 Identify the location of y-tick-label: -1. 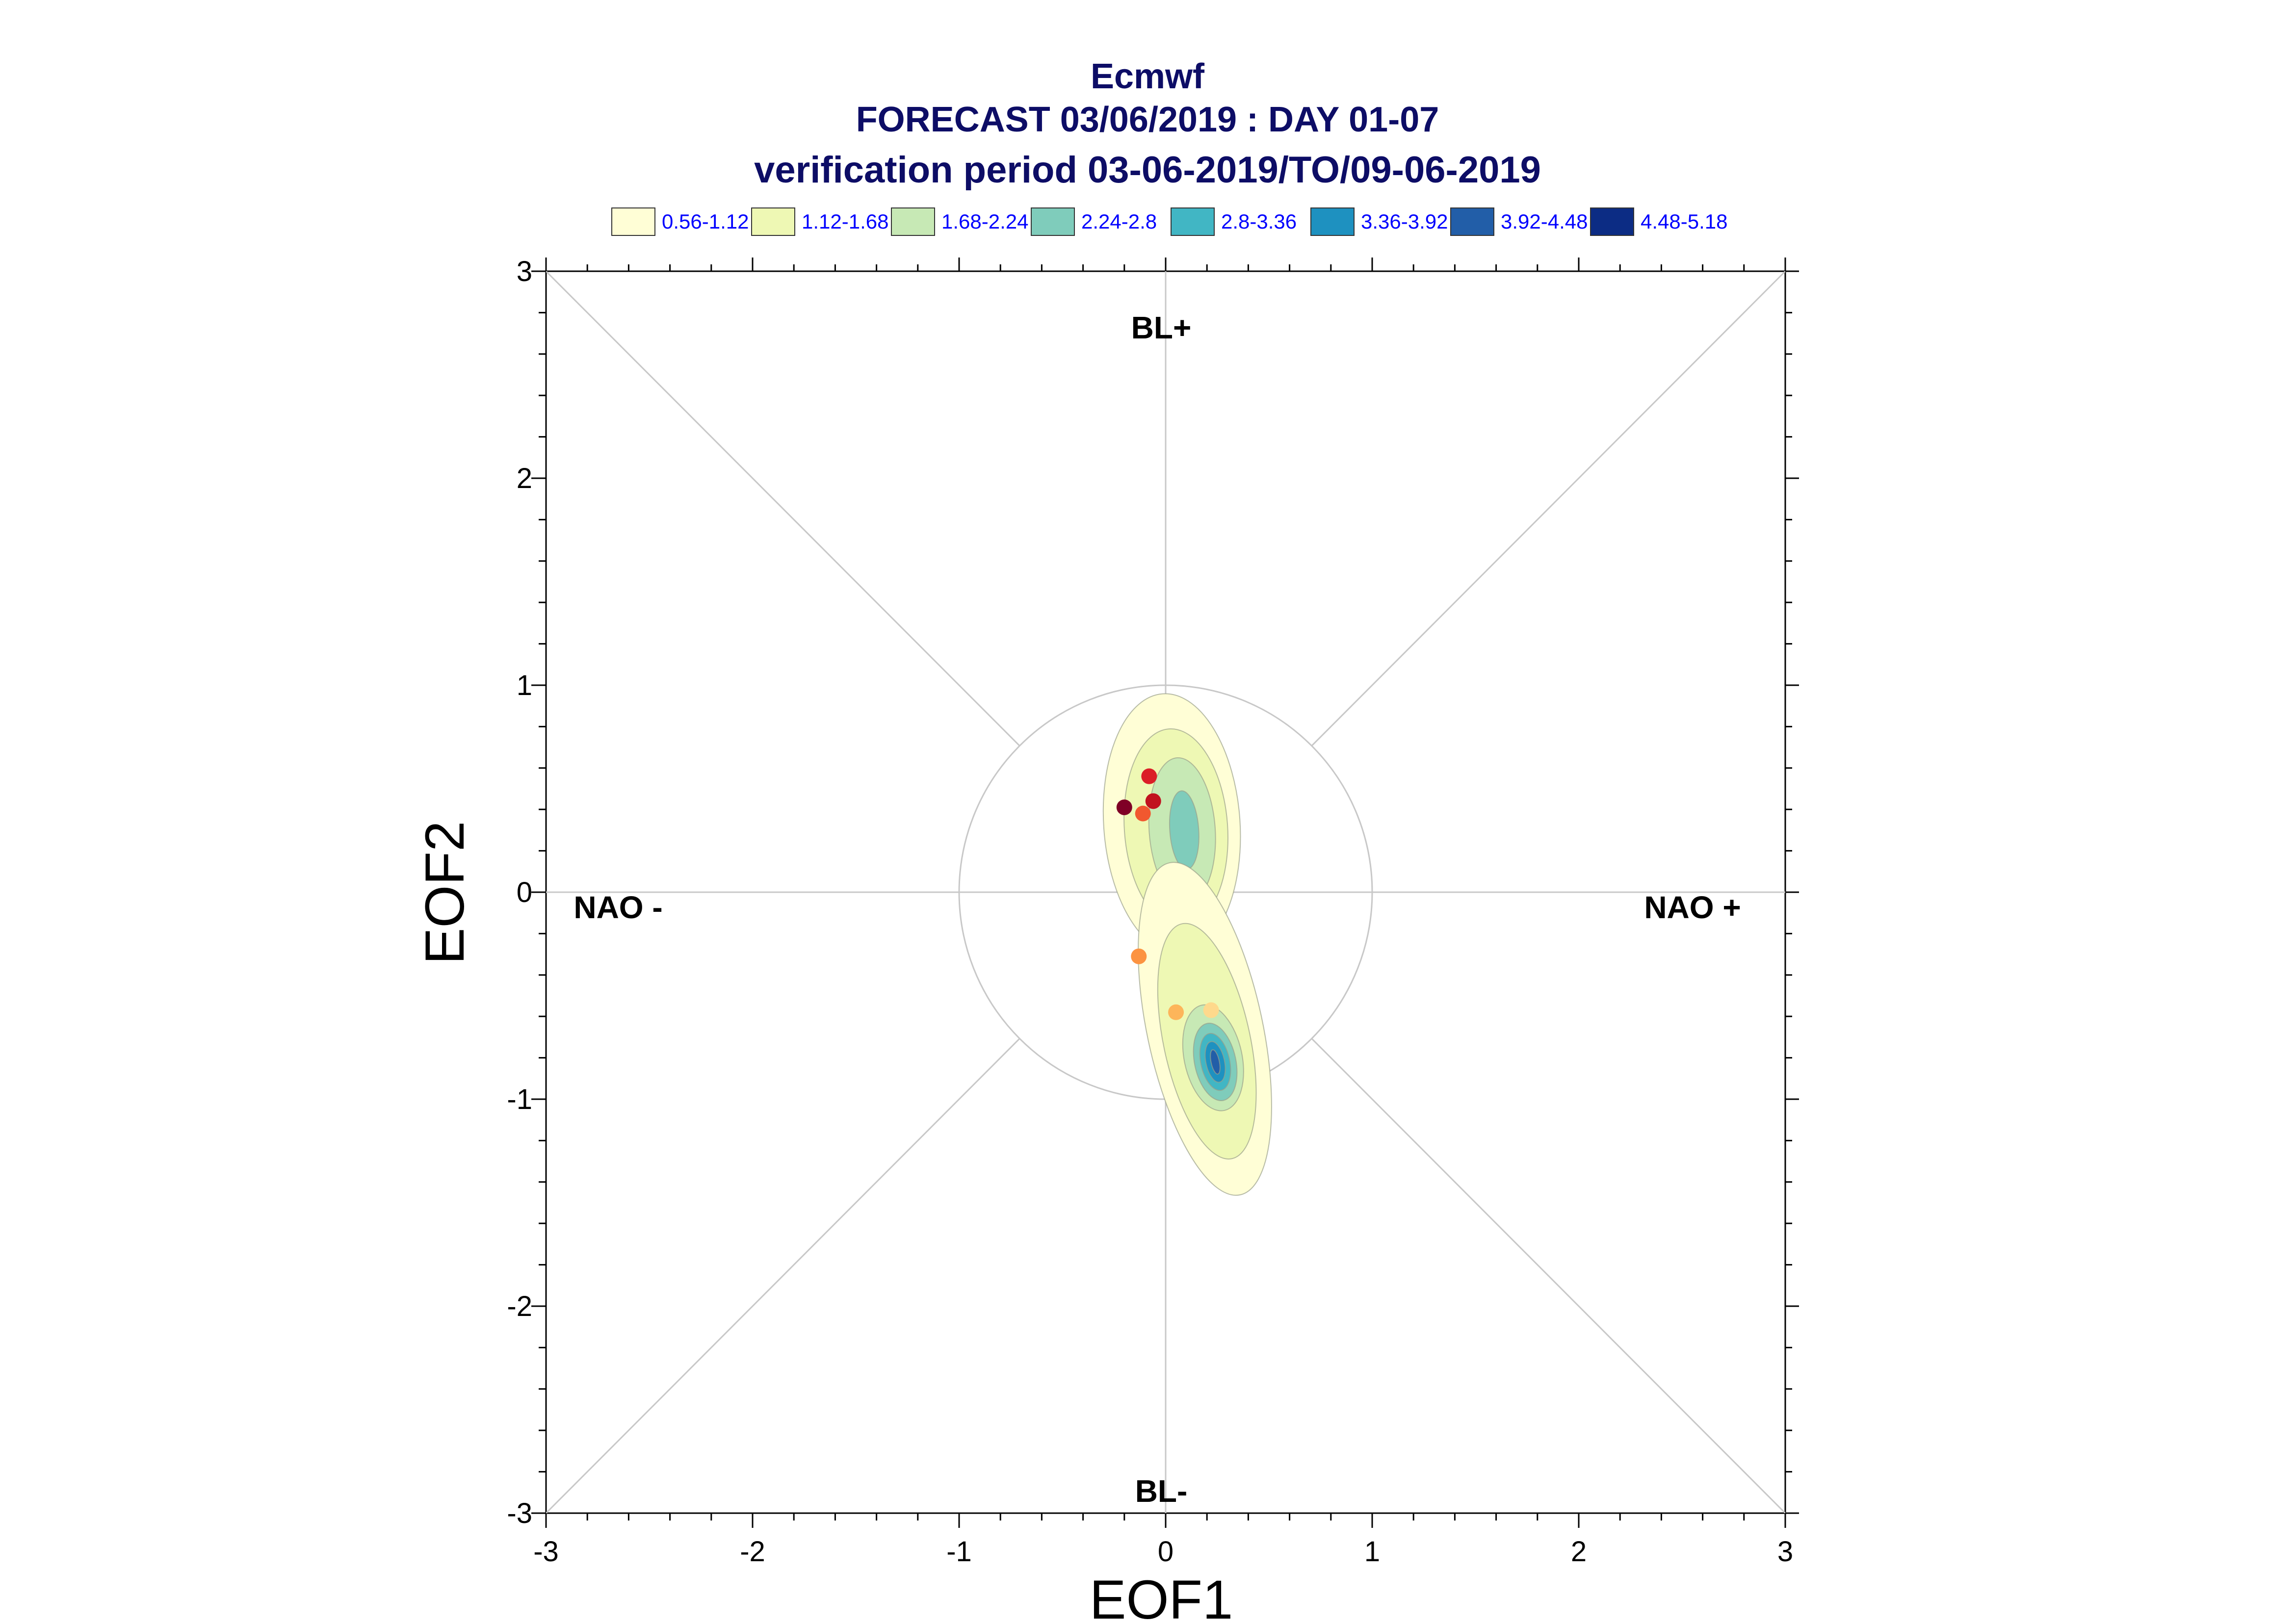
(519, 1099).